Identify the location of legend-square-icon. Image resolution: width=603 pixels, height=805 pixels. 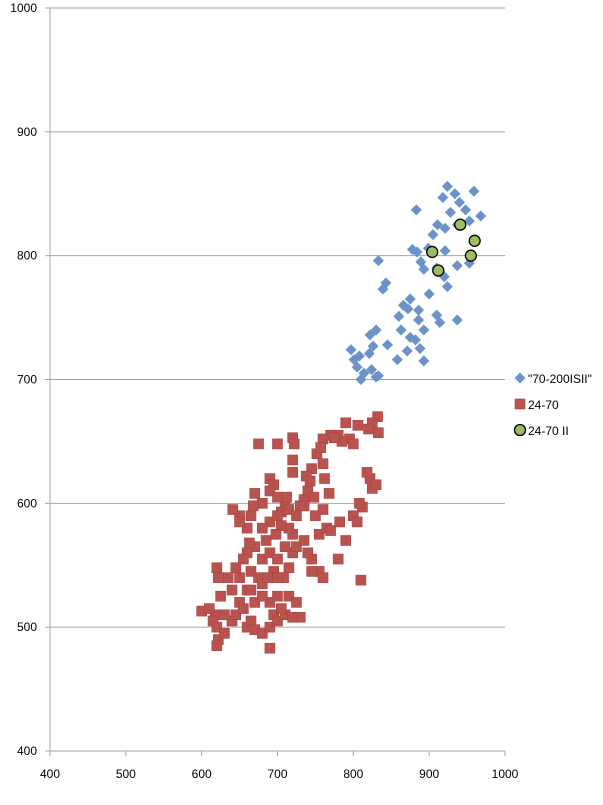
(520, 404).